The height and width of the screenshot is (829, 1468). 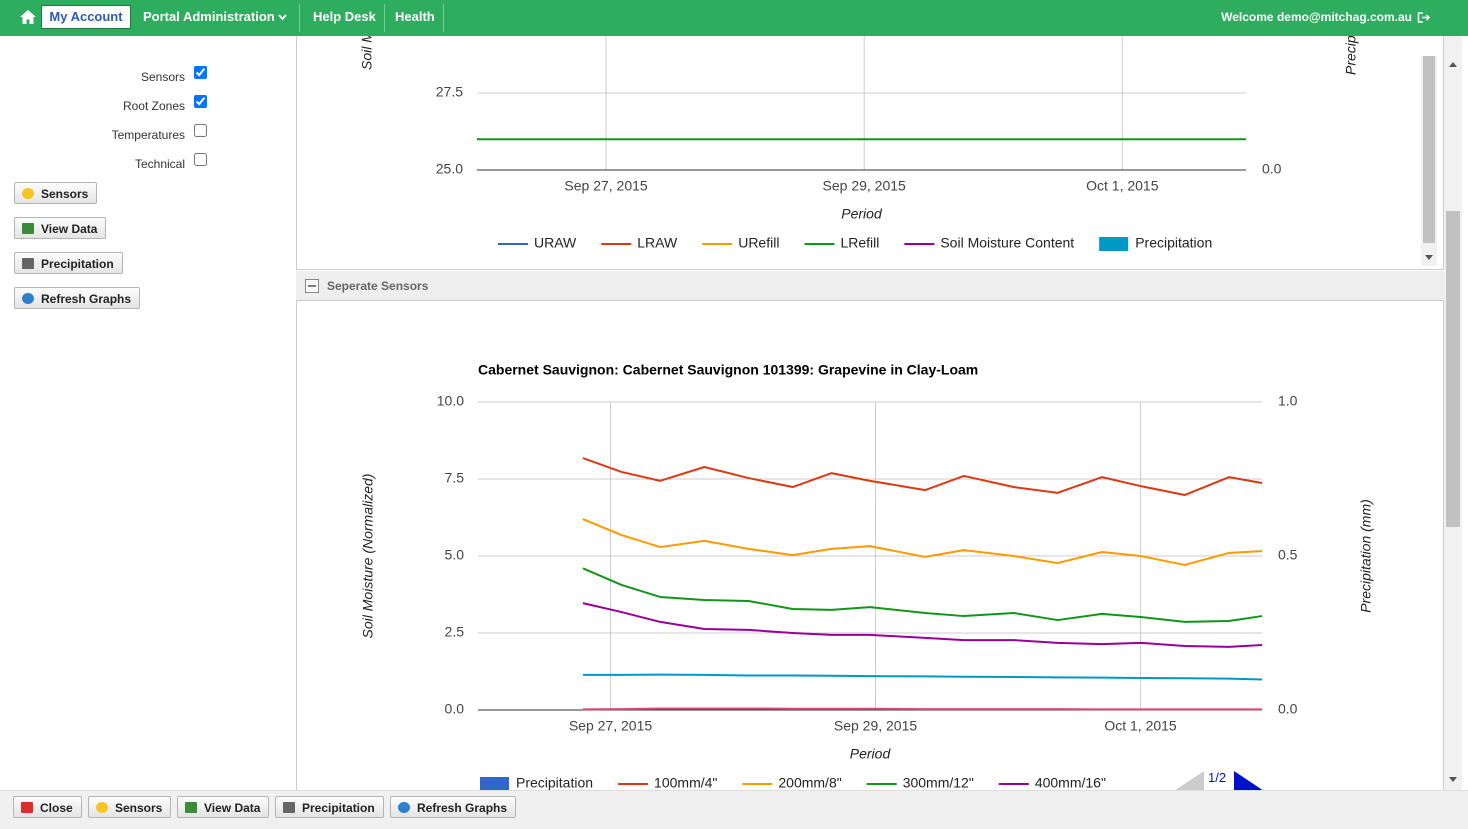 What do you see at coordinates (758, 243) in the screenshot?
I see `legend-label: URefill` at bounding box center [758, 243].